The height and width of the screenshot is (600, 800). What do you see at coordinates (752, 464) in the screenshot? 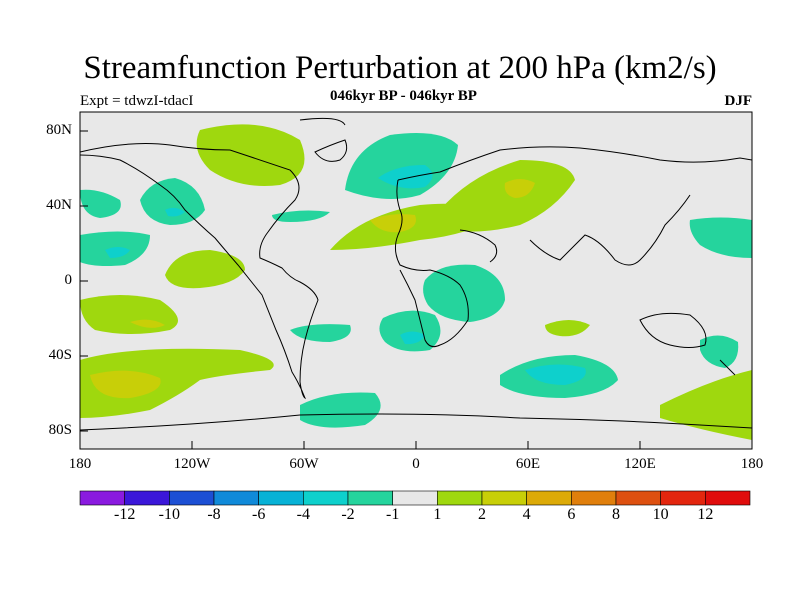
I see `lon-label-180e: 180` at bounding box center [752, 464].